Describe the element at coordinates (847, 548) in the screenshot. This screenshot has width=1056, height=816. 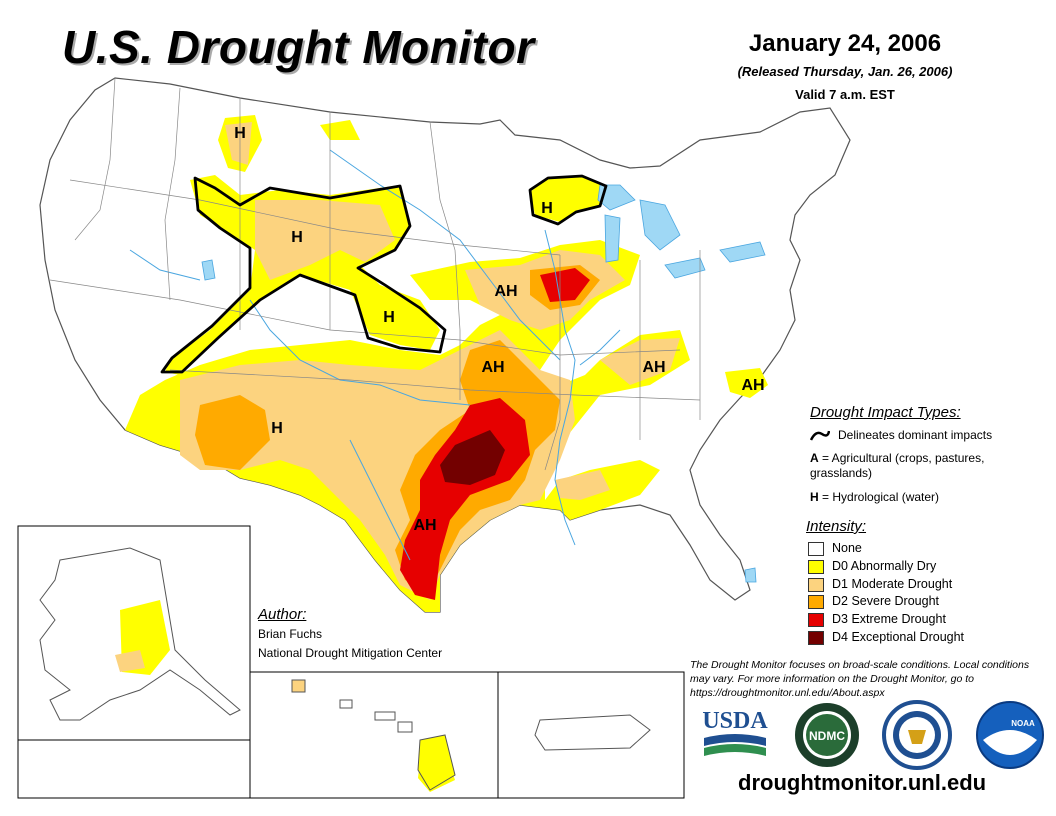
I see `legend-none: None` at that location.